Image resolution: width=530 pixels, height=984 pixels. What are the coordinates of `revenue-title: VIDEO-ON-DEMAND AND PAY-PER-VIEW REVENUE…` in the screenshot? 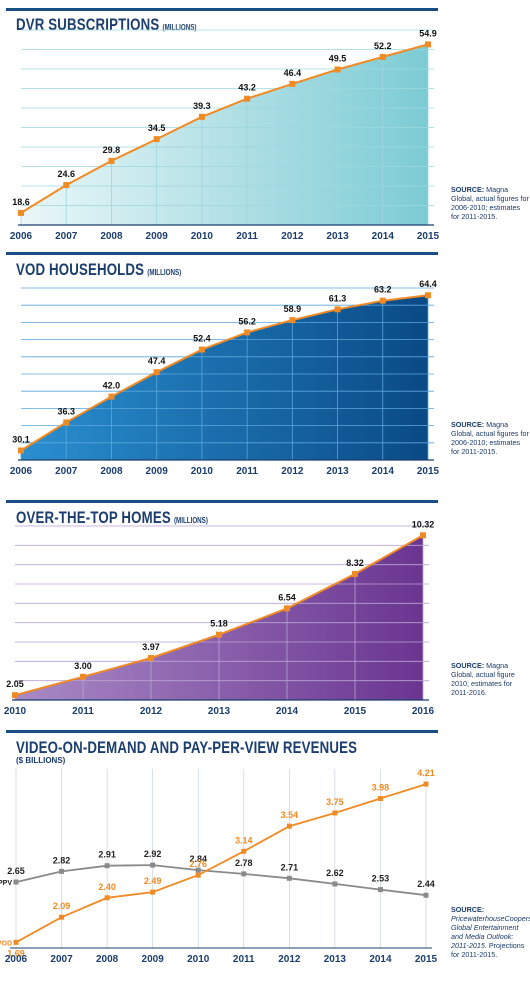 It's located at (187, 747).